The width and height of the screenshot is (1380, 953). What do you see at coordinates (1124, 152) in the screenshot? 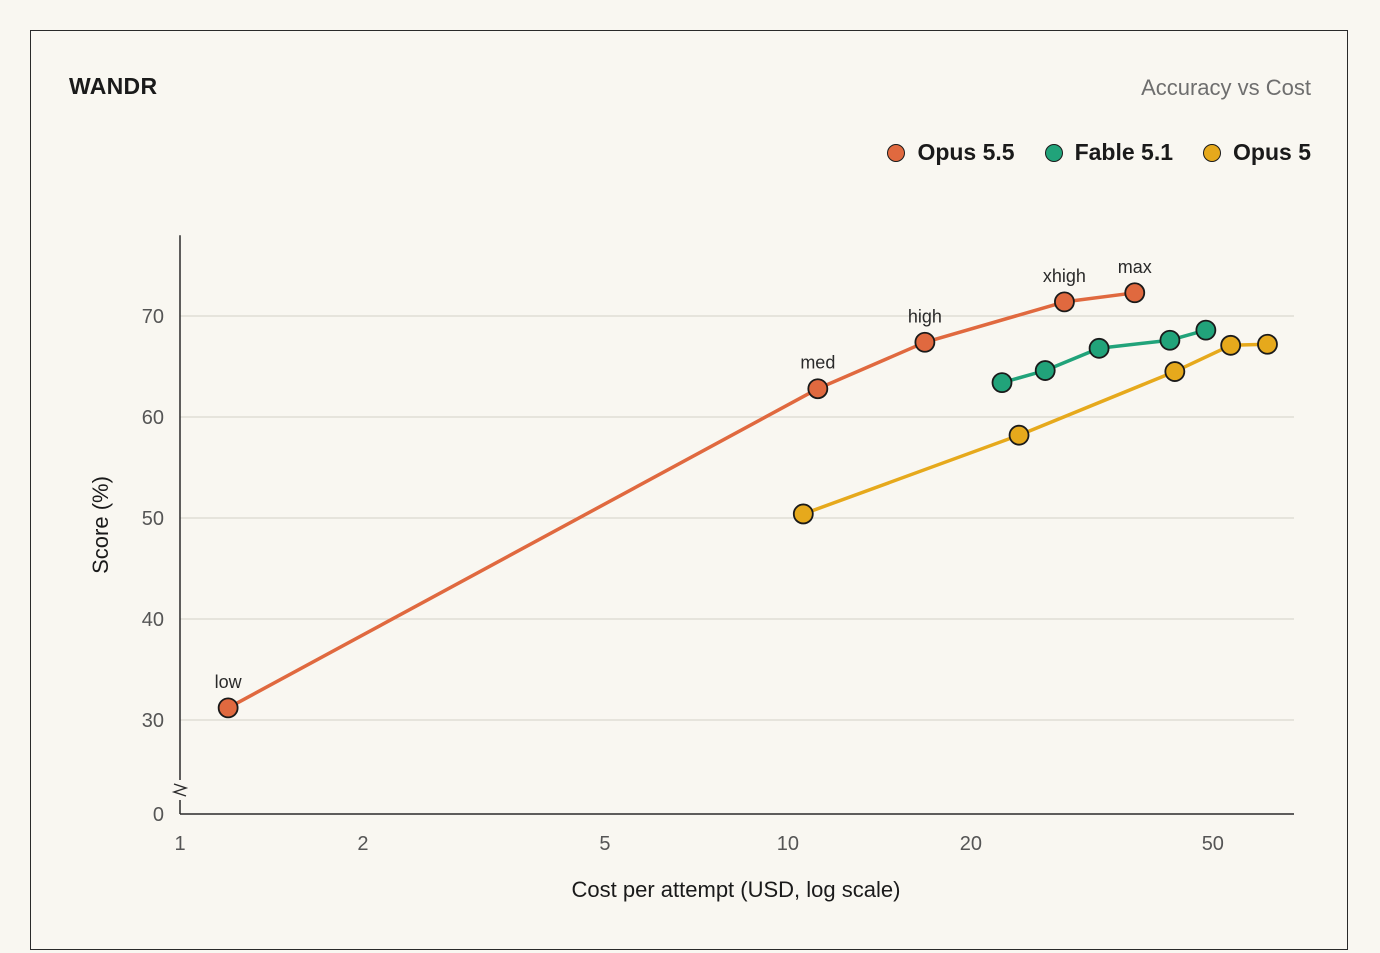
I see `legend-label-fable-5-1: Fable 5.1` at bounding box center [1124, 152].